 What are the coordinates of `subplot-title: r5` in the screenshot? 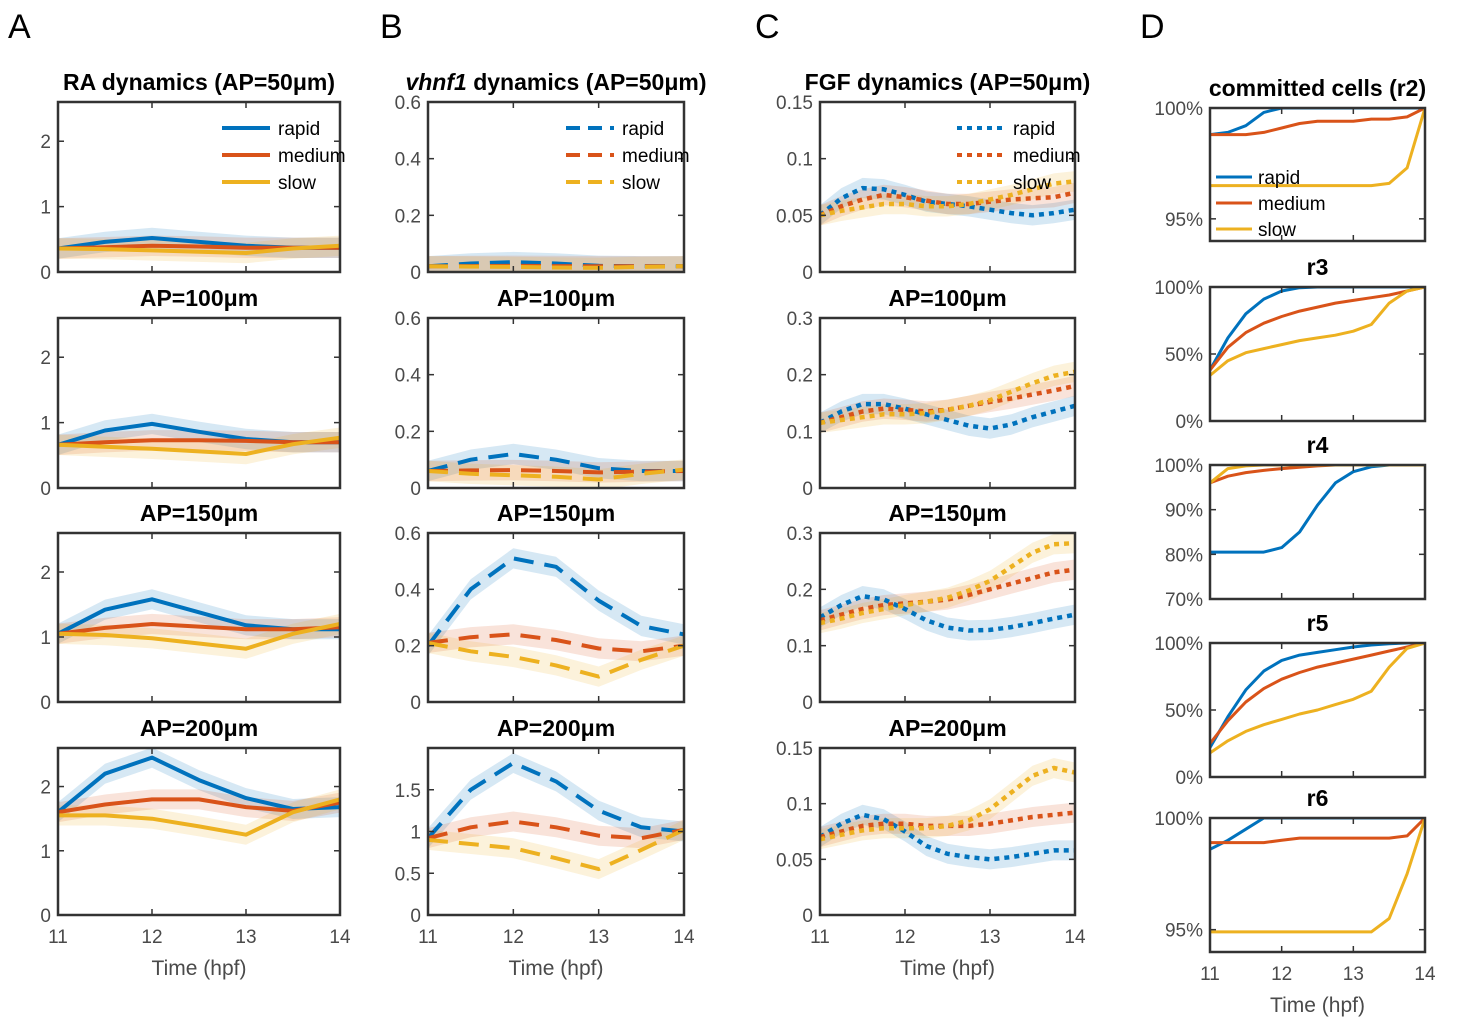 It's located at (1318, 623).